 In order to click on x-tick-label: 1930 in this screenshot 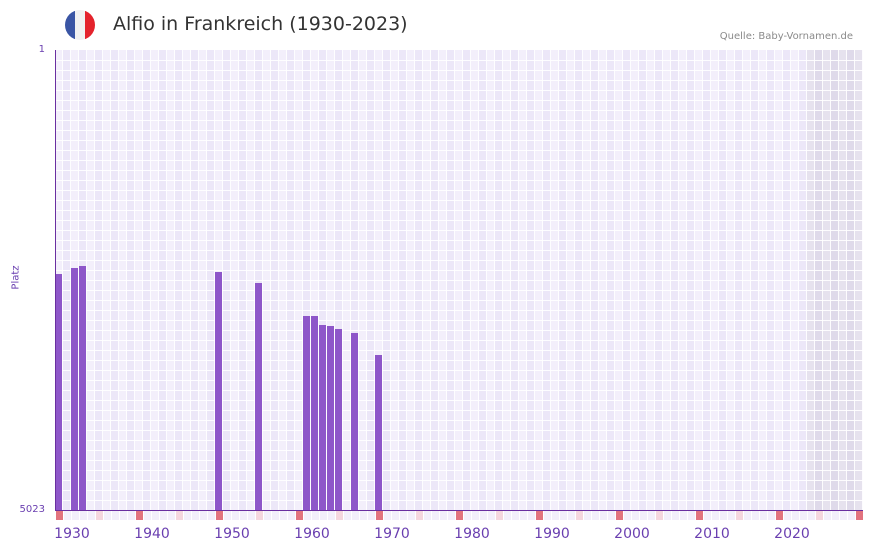, I will do `click(72, 534)`.